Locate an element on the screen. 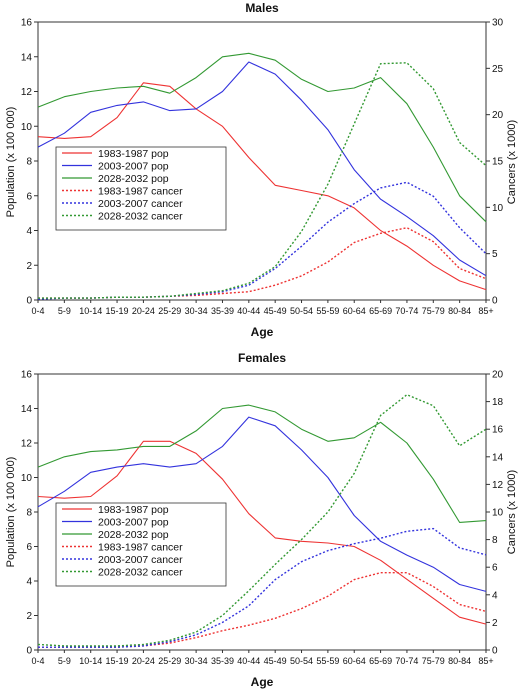 The height and width of the screenshot is (691, 525). y-tick-label-right: 15 is located at coordinates (498, 162).